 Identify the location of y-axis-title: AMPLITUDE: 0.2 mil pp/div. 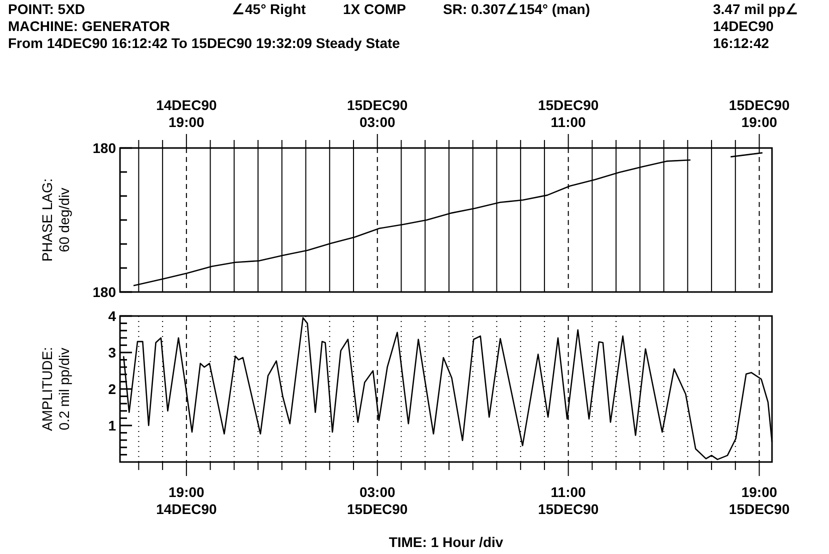
(55, 389).